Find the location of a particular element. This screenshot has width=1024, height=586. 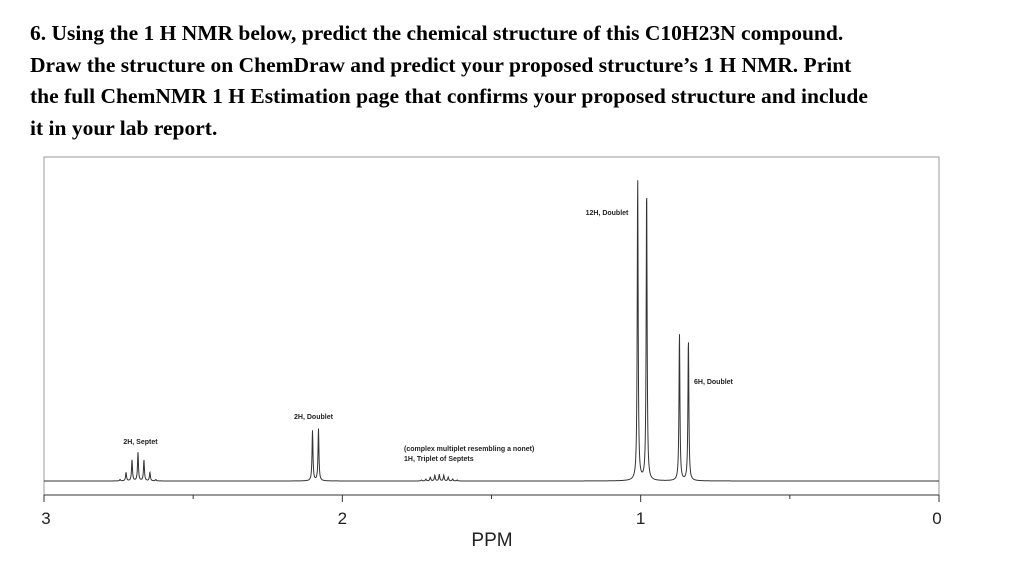

peak-label: 1H, Triplet of Septets is located at coordinates (439, 459).